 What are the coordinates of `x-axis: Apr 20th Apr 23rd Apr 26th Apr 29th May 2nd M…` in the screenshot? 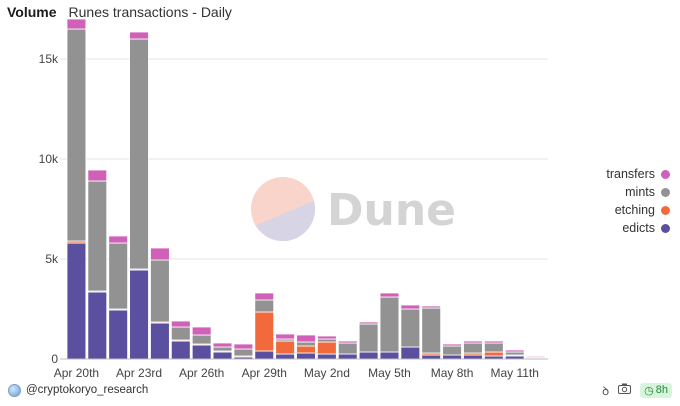 It's located at (296, 373).